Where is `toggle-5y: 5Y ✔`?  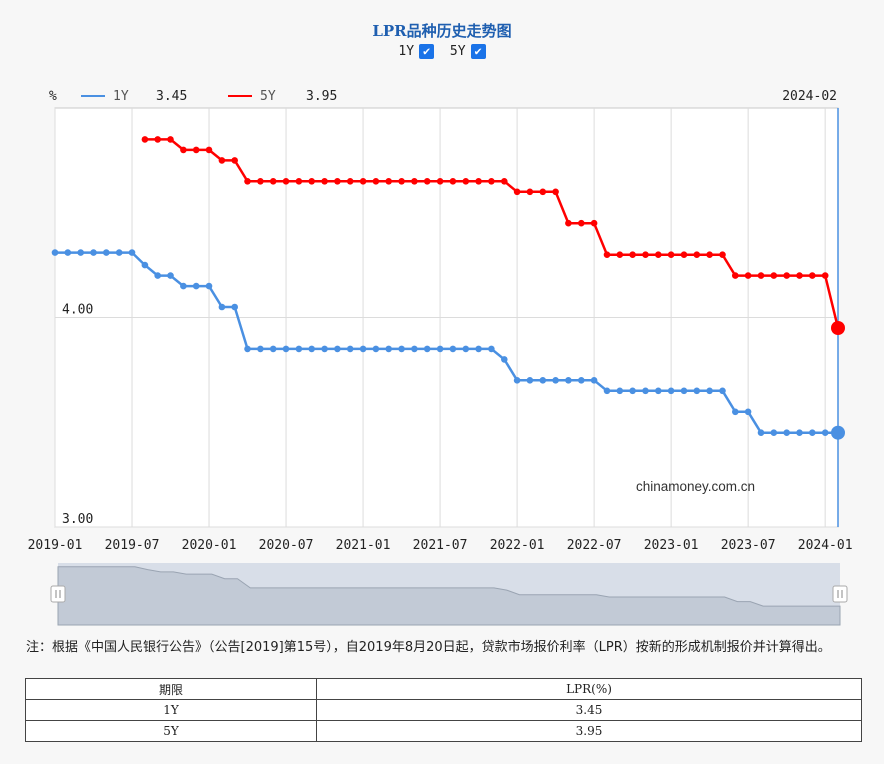
toggle-5y: 5Y ✔ is located at coordinates (468, 51).